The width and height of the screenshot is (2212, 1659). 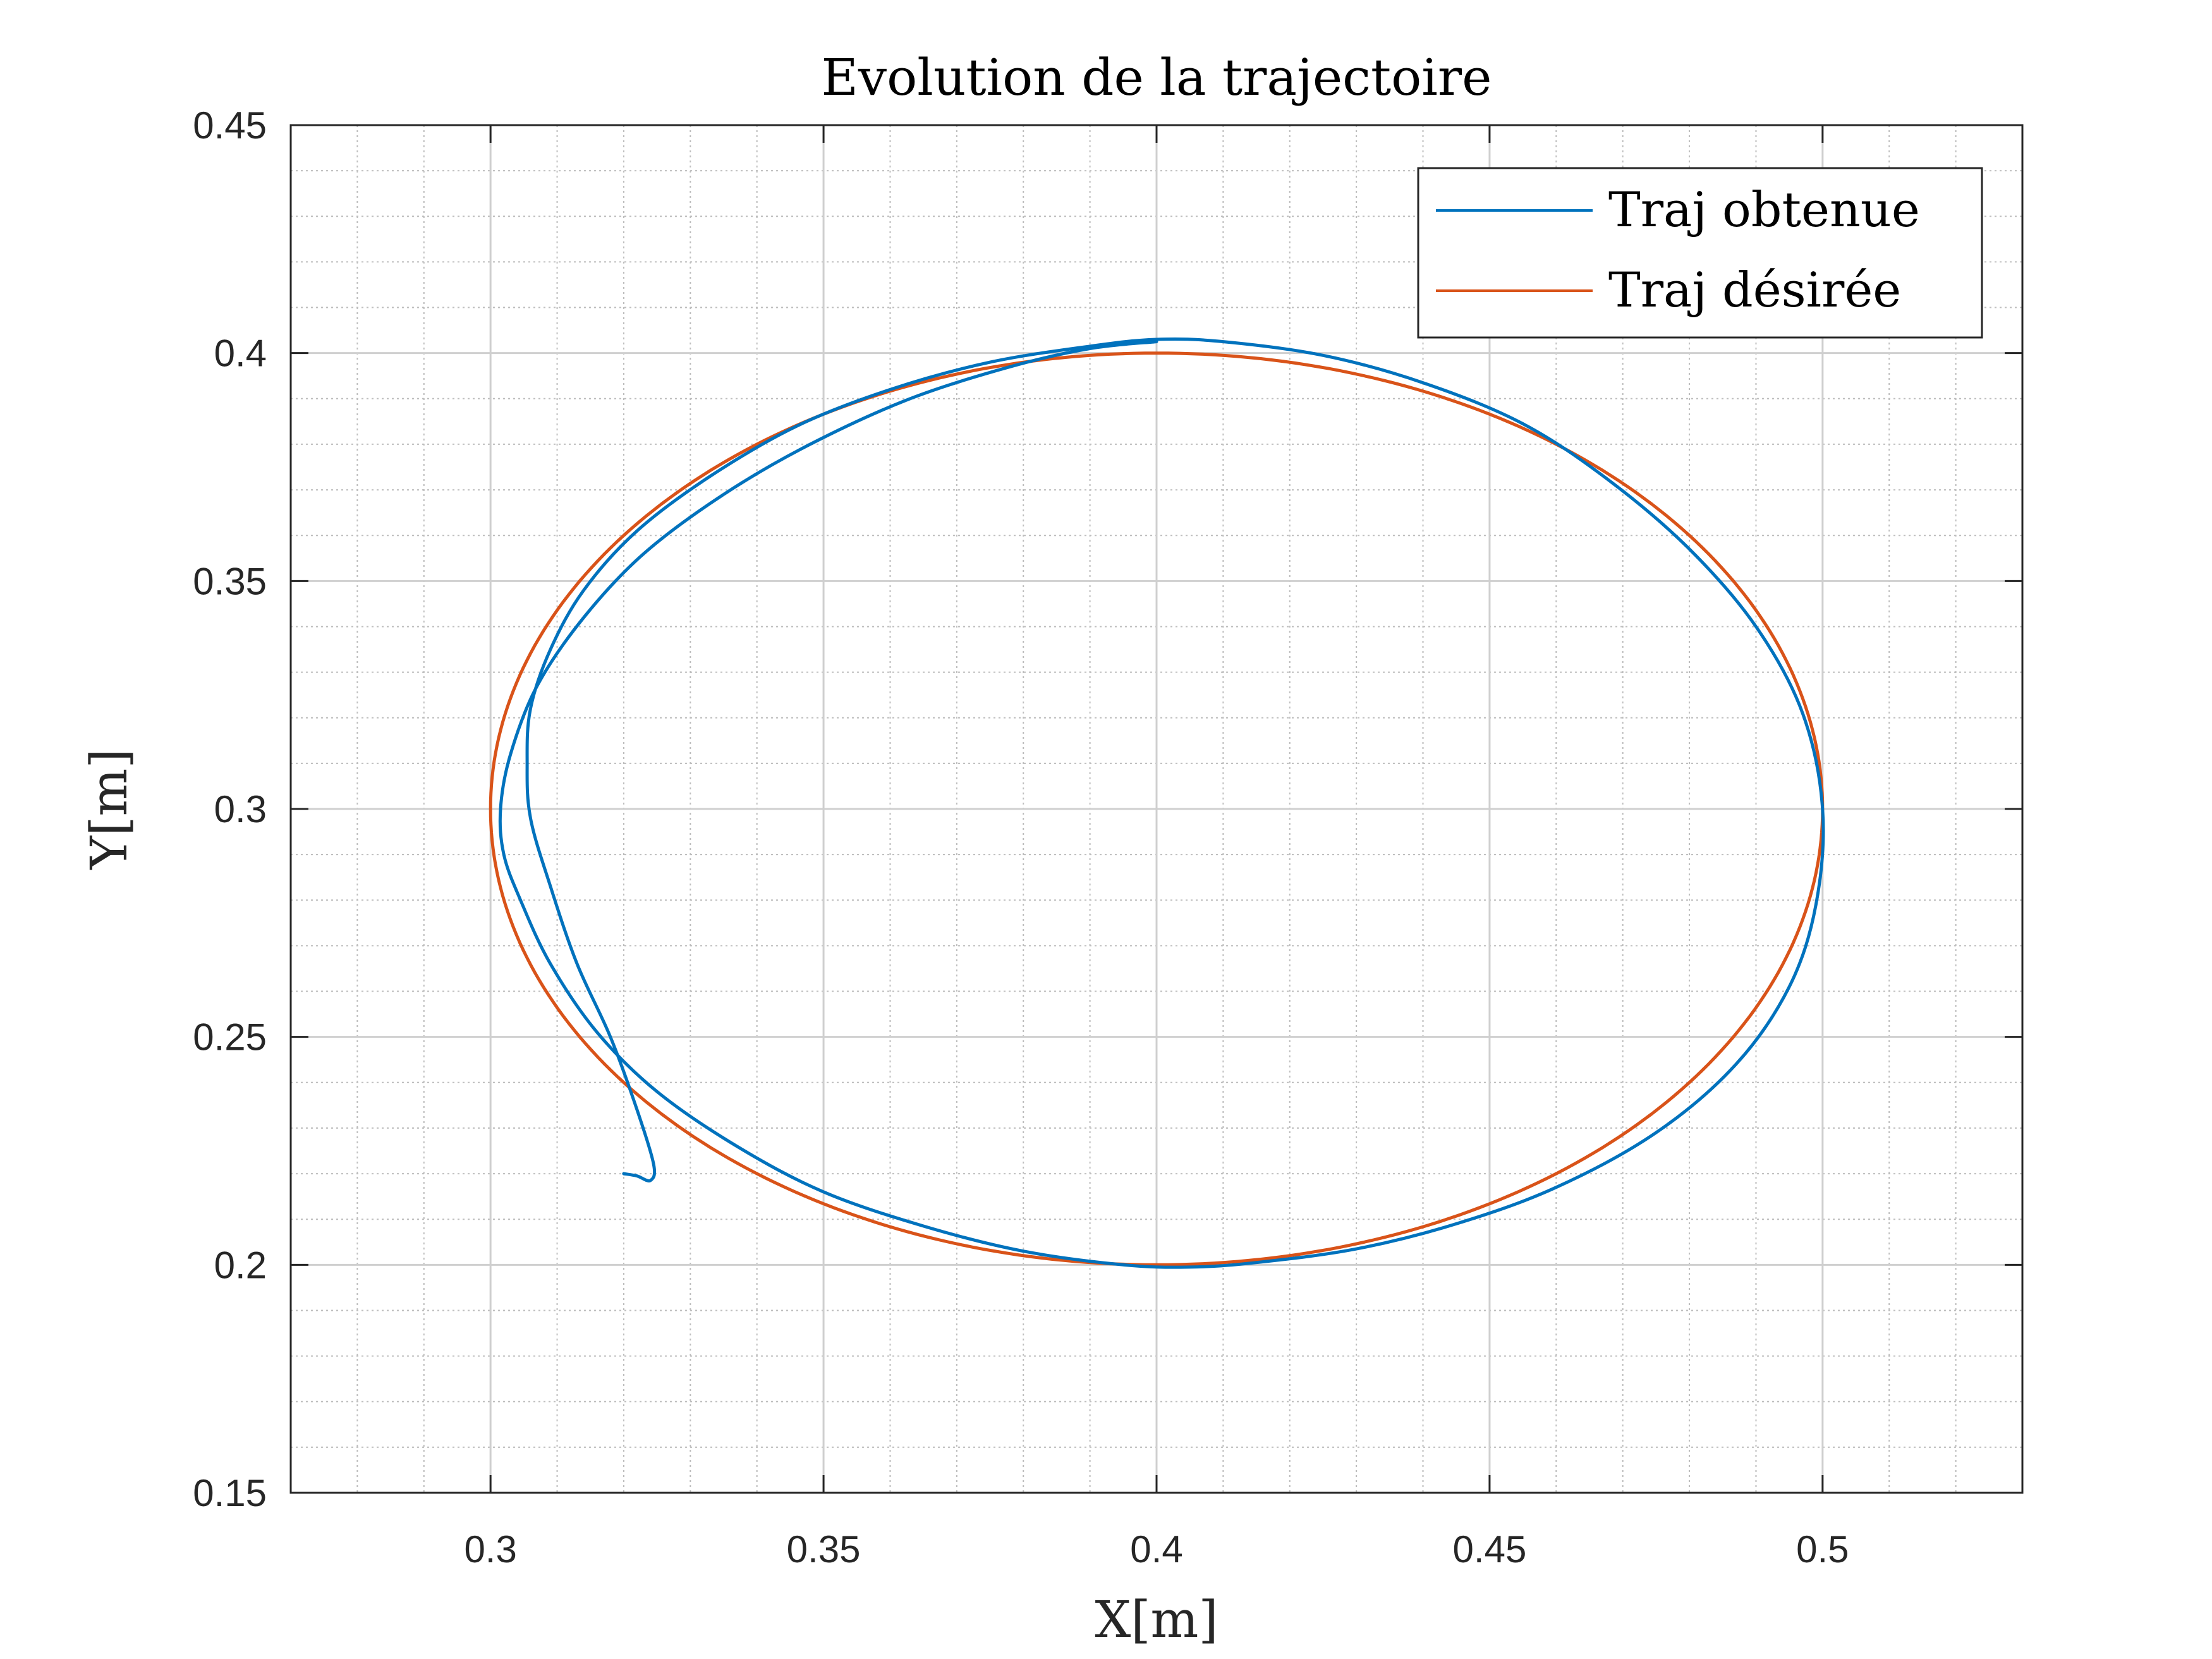 What do you see at coordinates (230, 125) in the screenshot?
I see `y-tick-label: 0.45` at bounding box center [230, 125].